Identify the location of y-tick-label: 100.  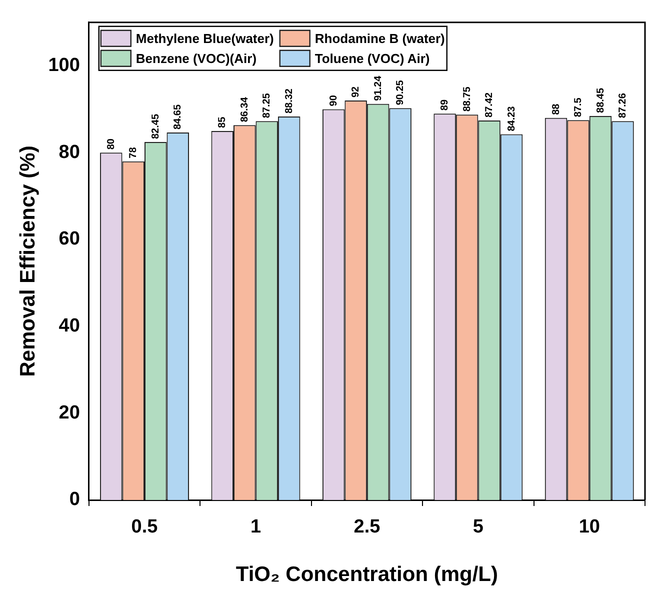
(64, 65).